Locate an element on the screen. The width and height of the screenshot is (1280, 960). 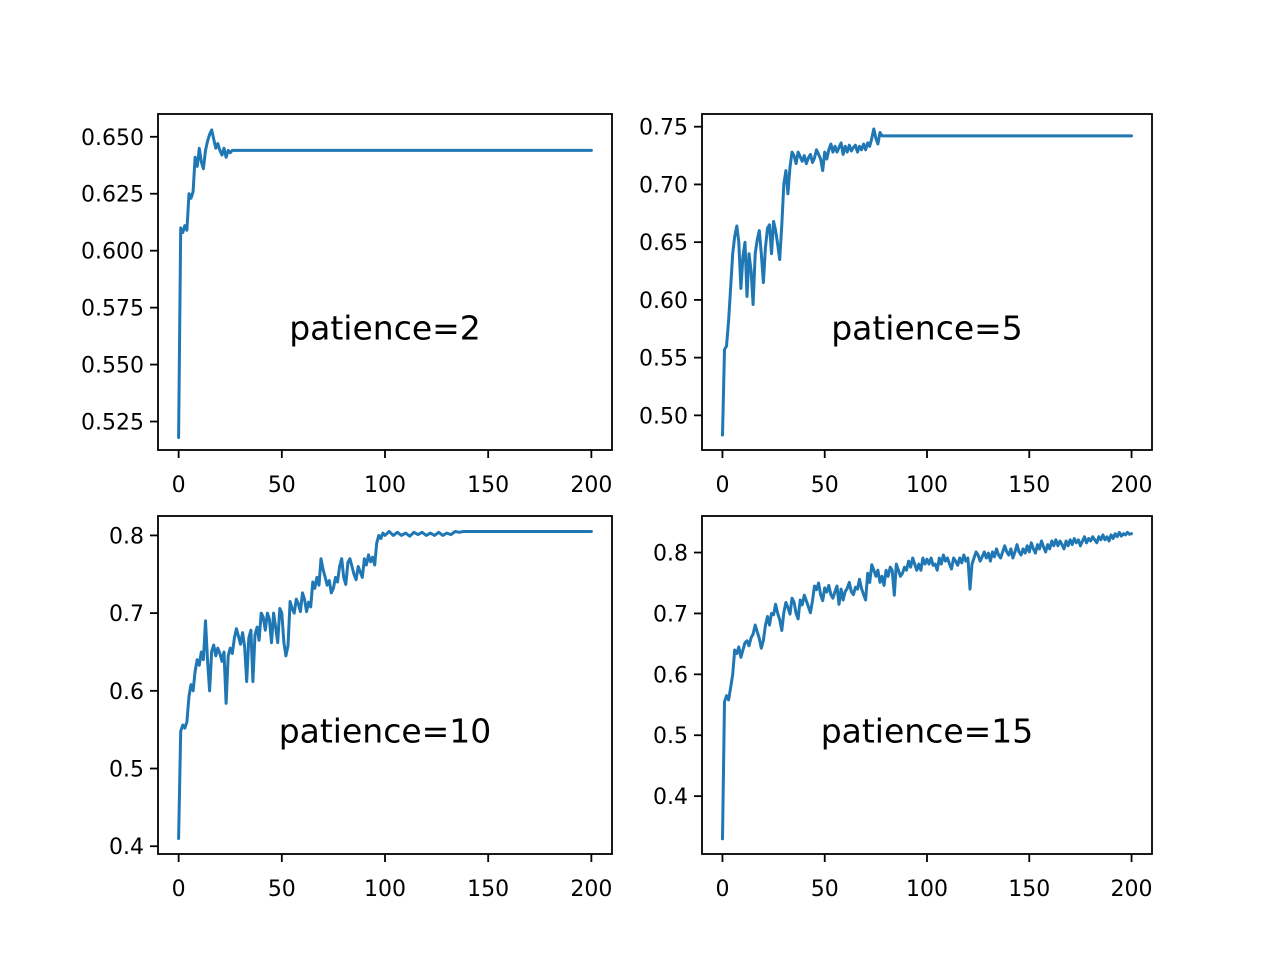
y-tick-label: 0.625 is located at coordinates (112, 195).